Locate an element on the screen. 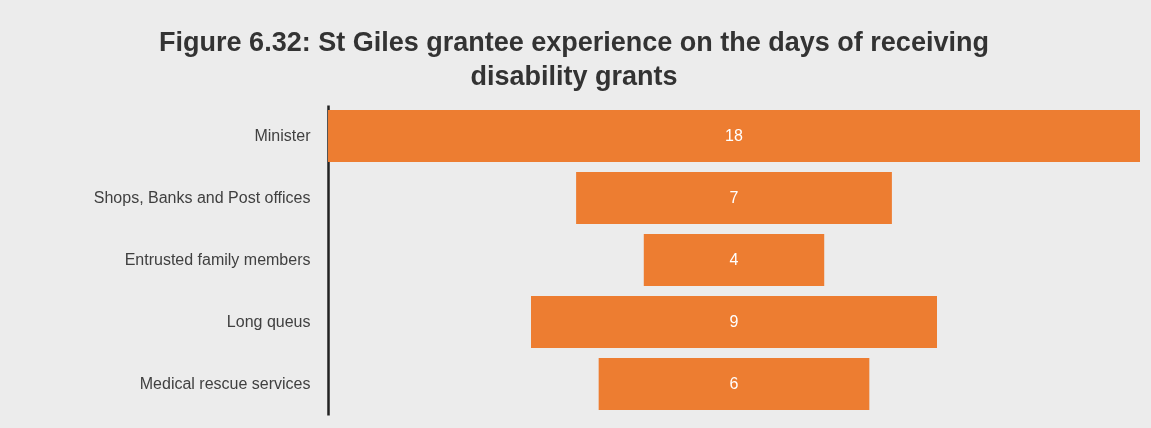 This screenshot has height=428, width=1151. category-label: Shops, Banks and Post offices is located at coordinates (202, 197).